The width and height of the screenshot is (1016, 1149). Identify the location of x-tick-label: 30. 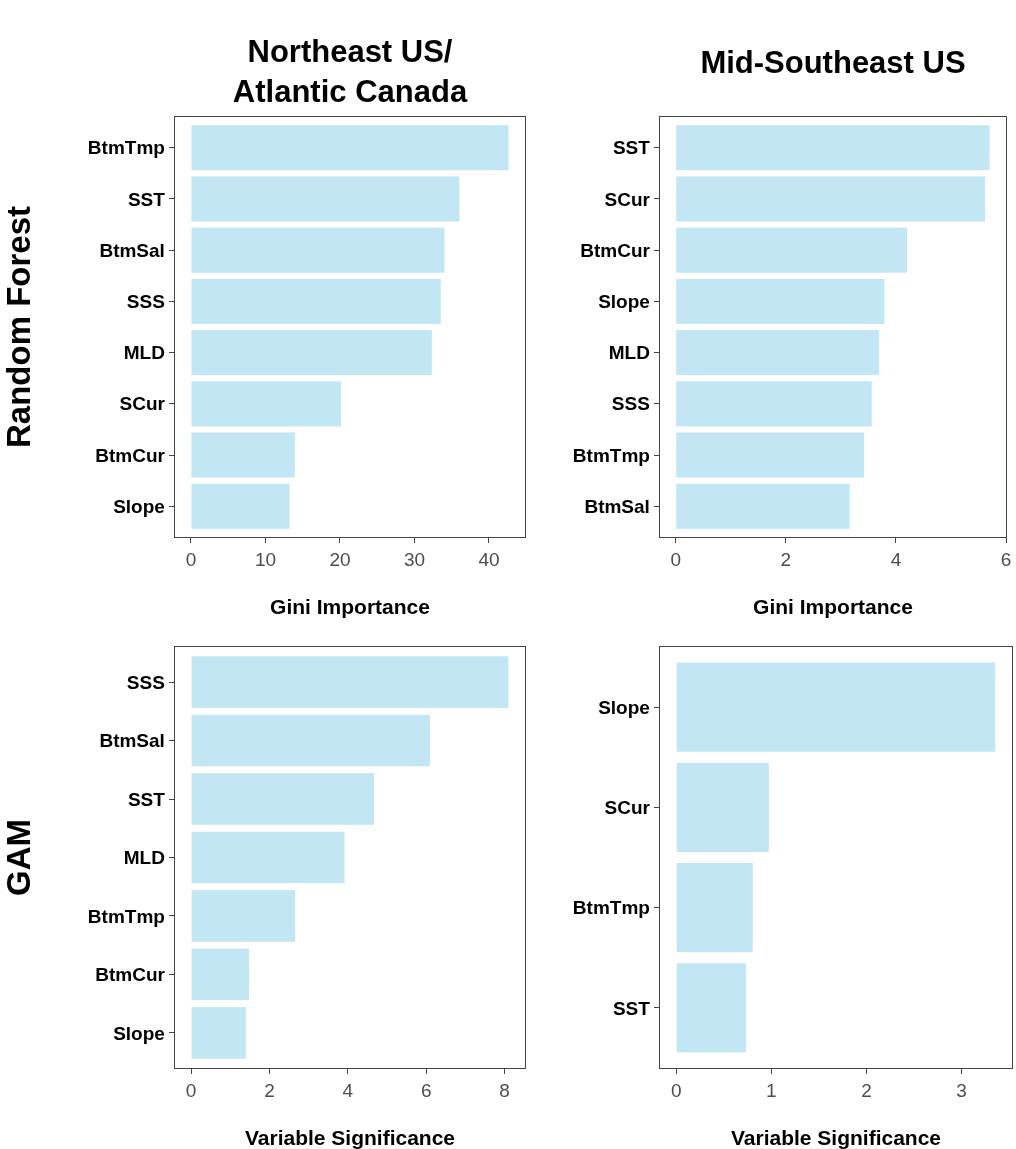
(414, 560).